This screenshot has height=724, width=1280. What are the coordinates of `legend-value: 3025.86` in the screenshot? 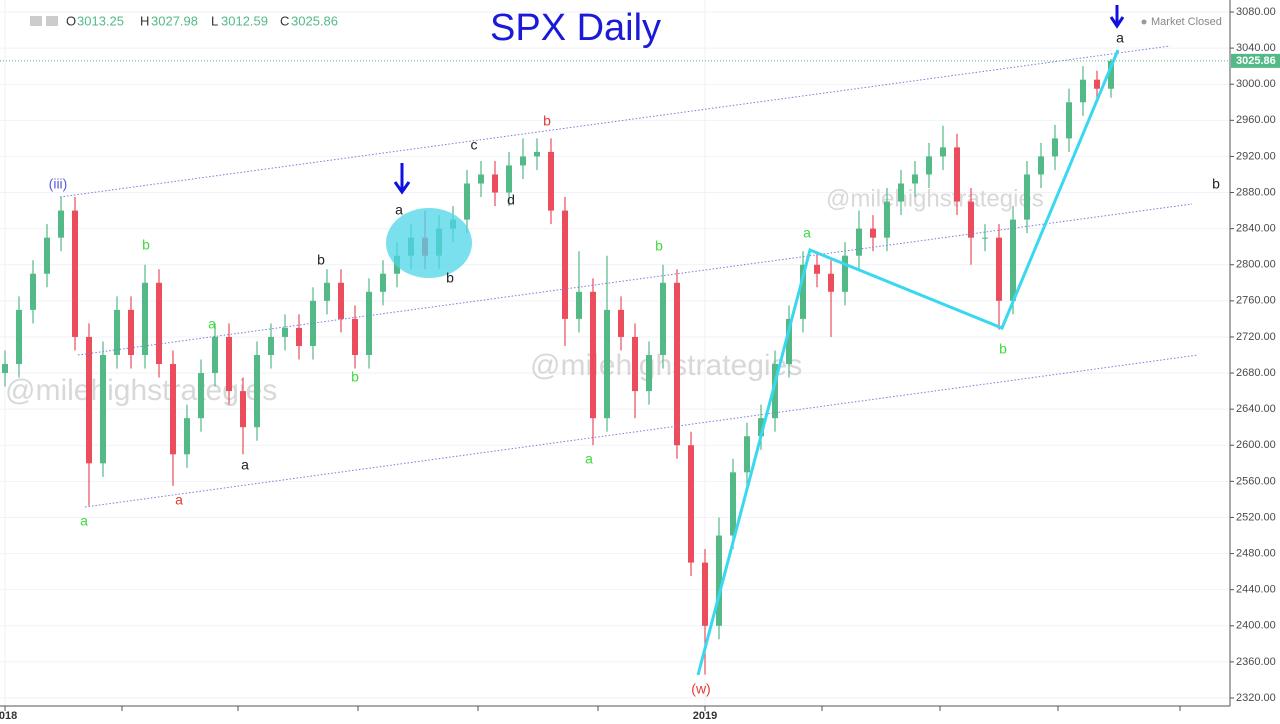 It's located at (314, 20).